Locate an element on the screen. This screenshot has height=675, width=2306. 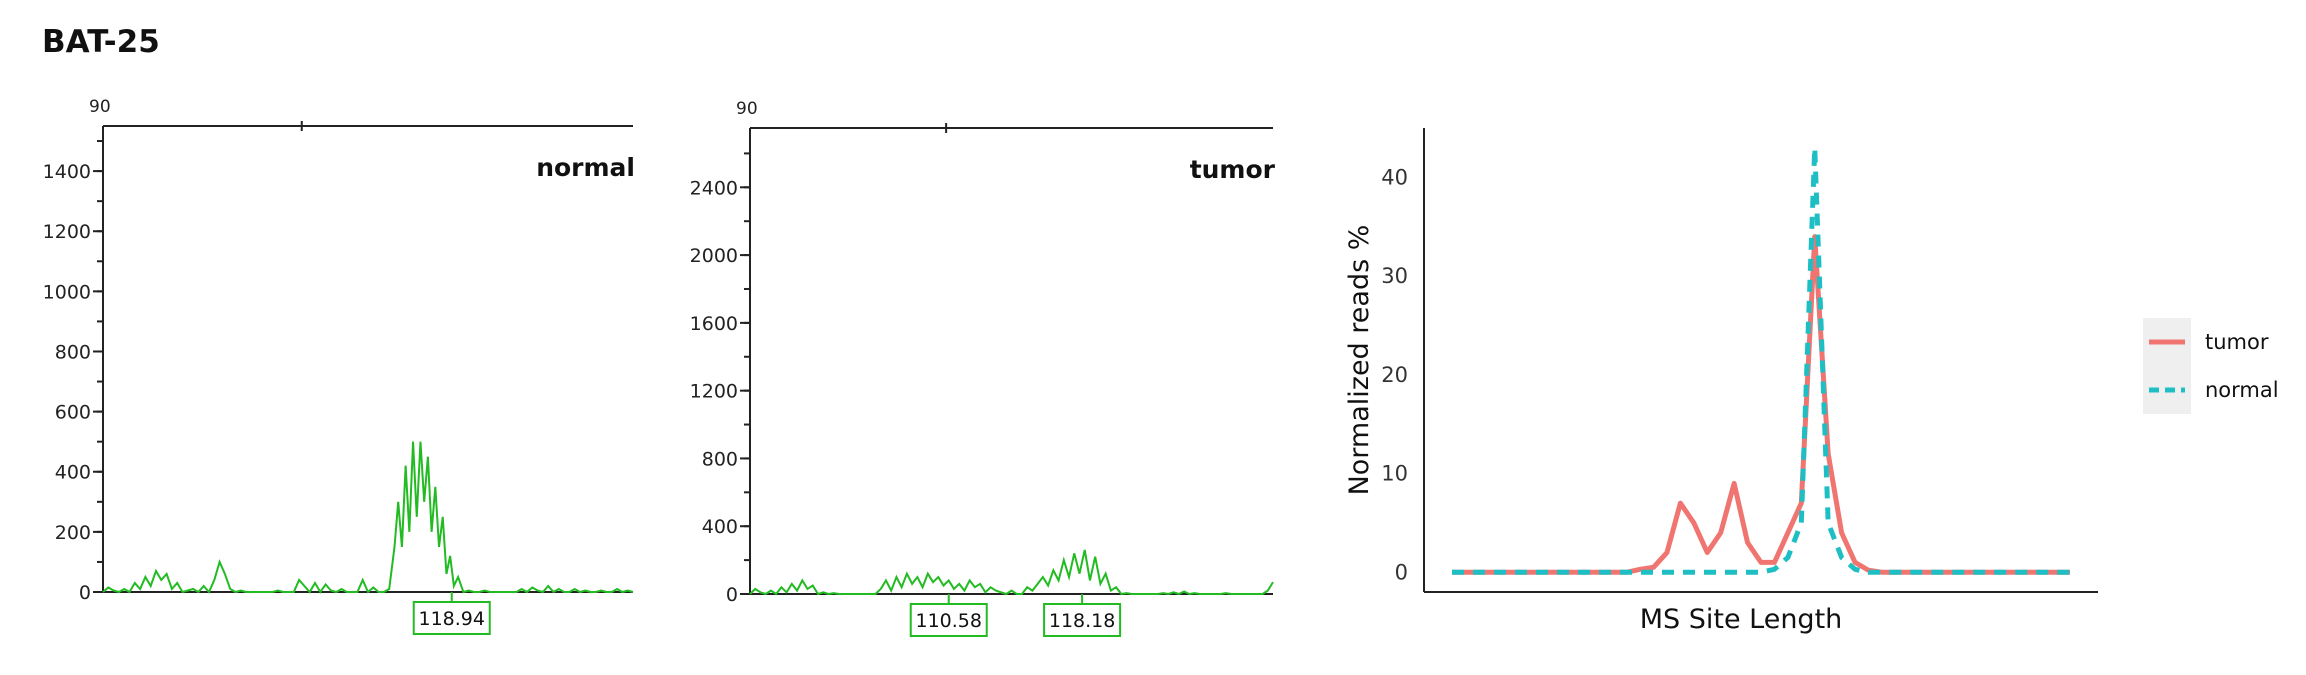
y-tick-label: 30 is located at coordinates (1394, 276).